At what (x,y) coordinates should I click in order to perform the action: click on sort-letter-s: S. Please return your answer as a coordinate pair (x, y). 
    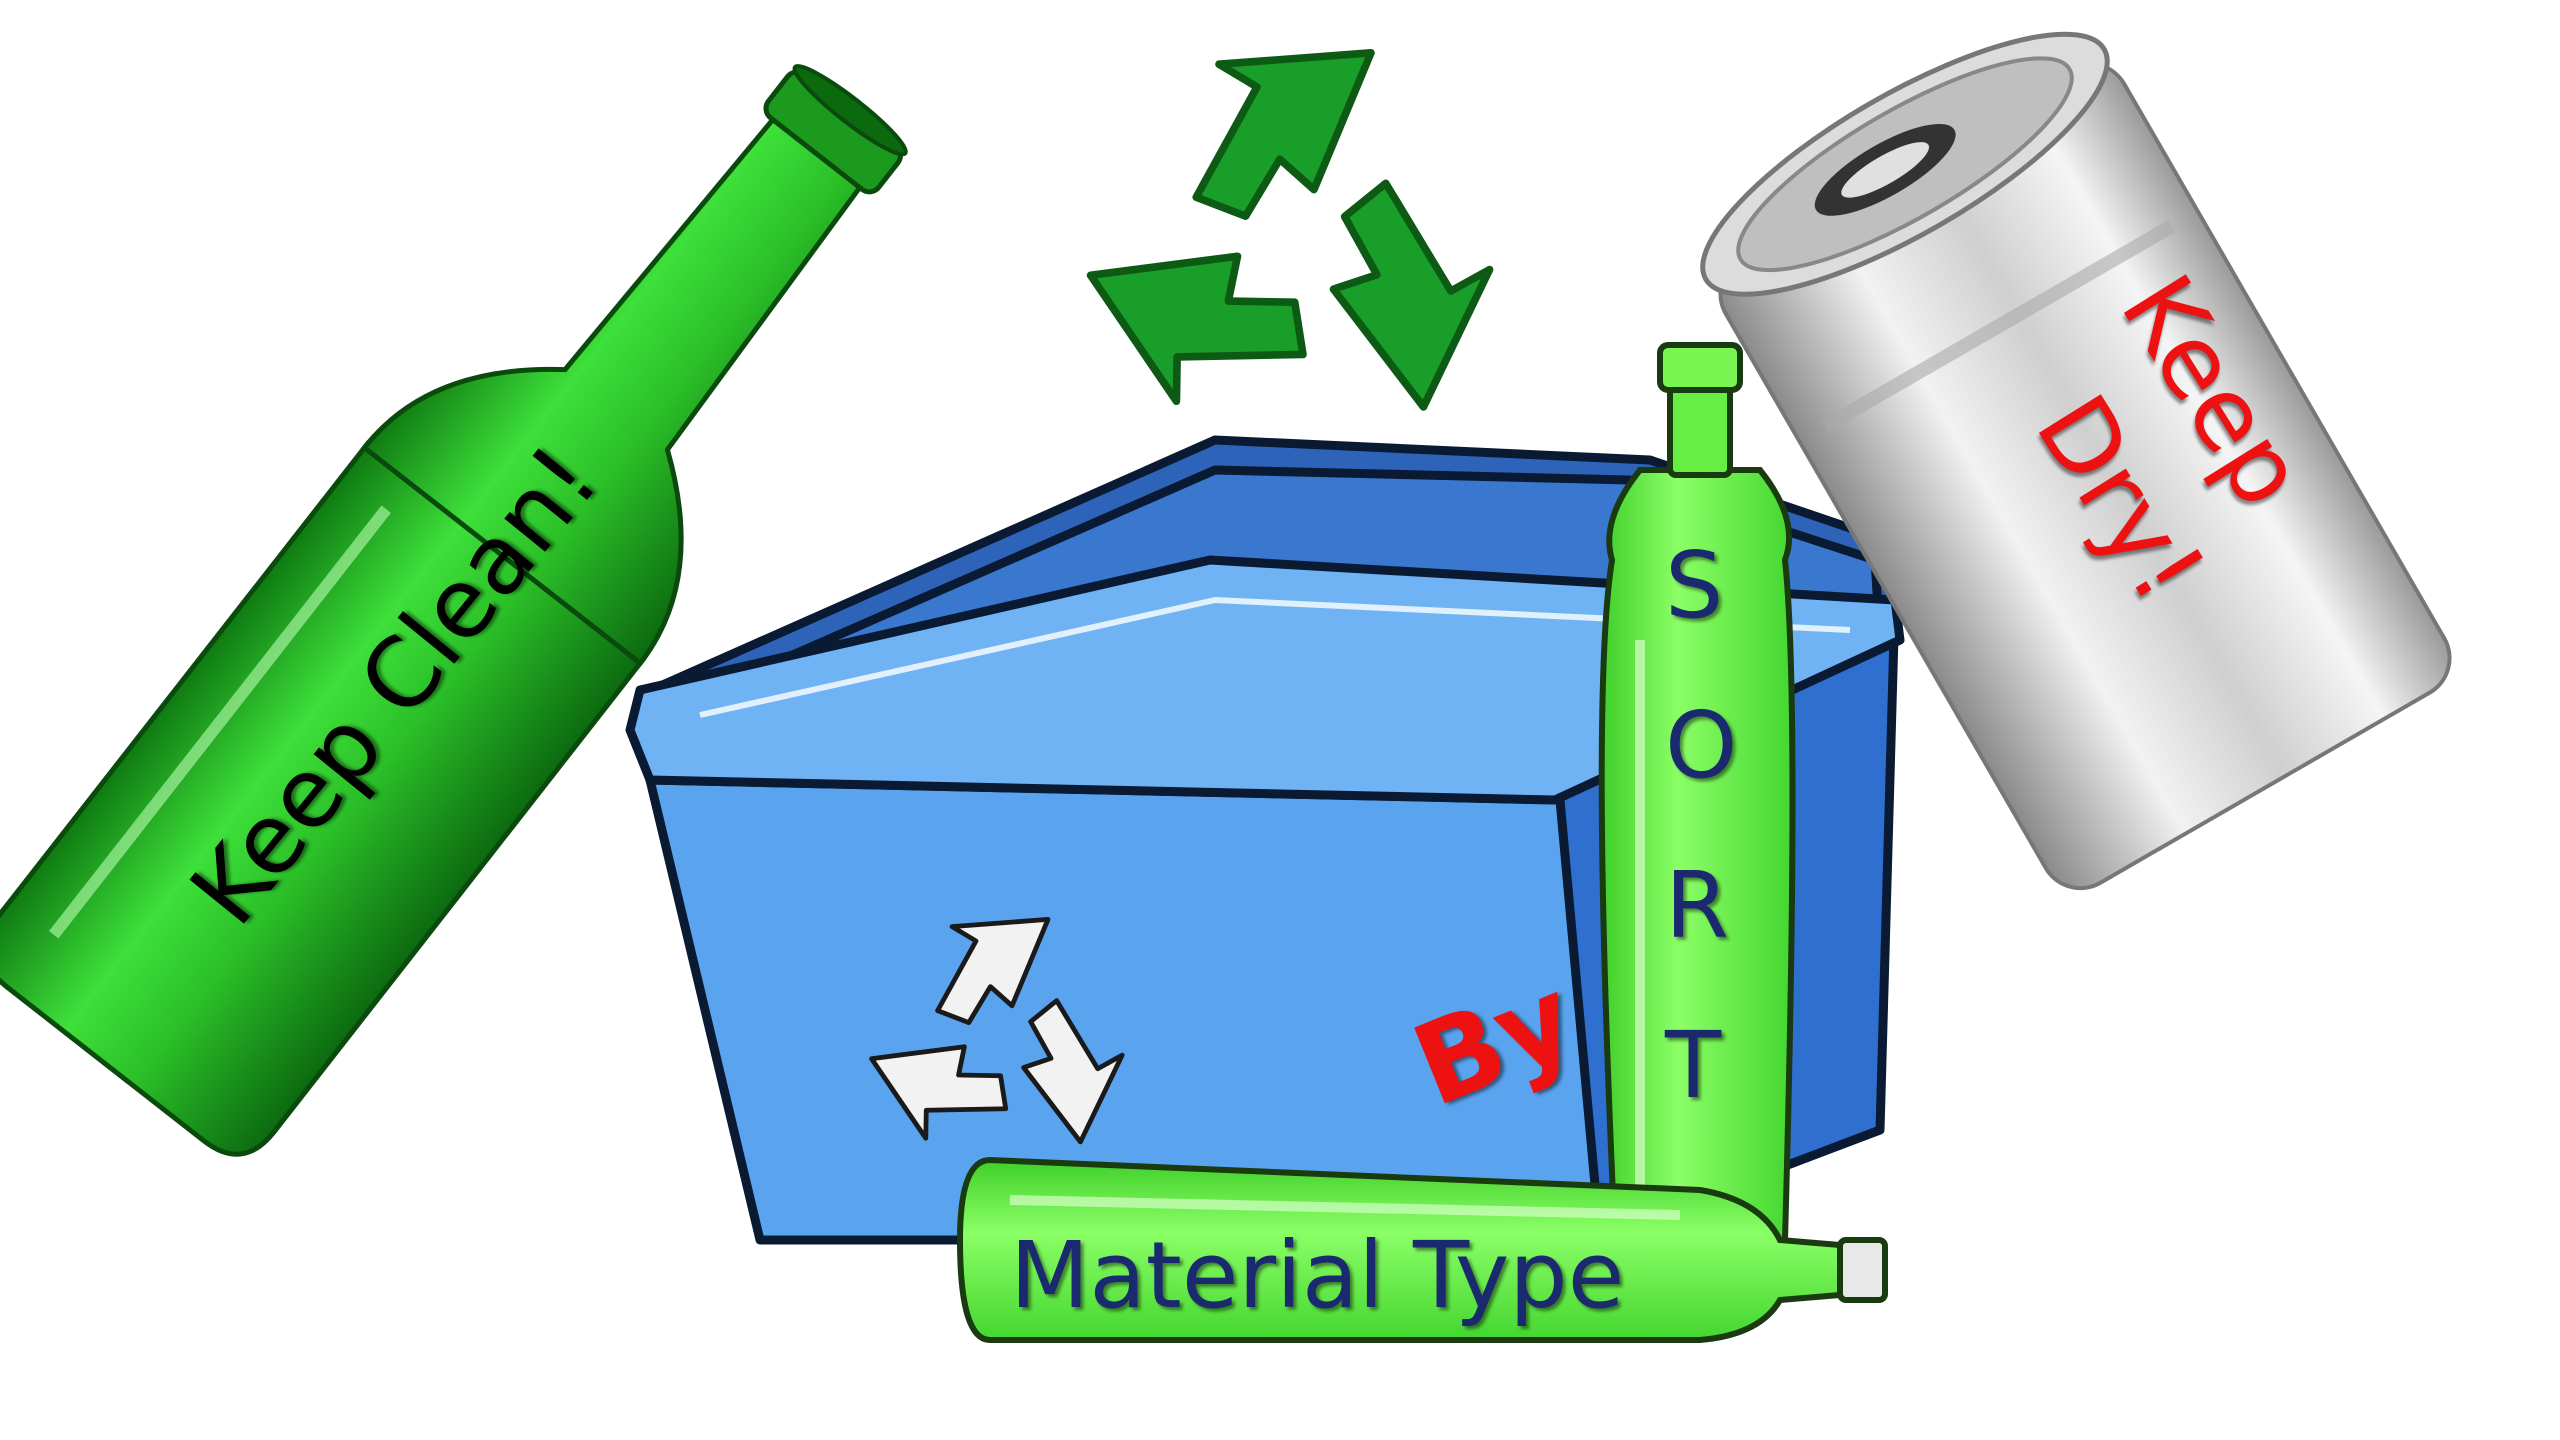
    Looking at the image, I should click on (1694, 585).